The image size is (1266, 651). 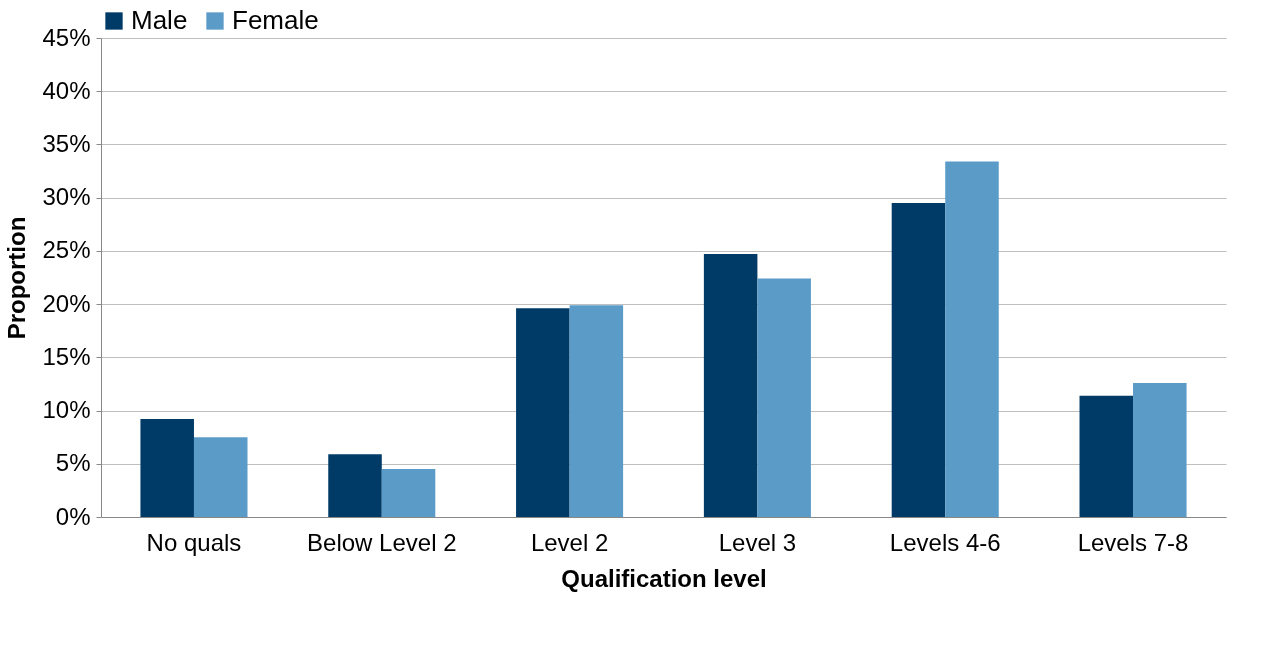 I want to click on y-tick-label: 40%, so click(x=66, y=90).